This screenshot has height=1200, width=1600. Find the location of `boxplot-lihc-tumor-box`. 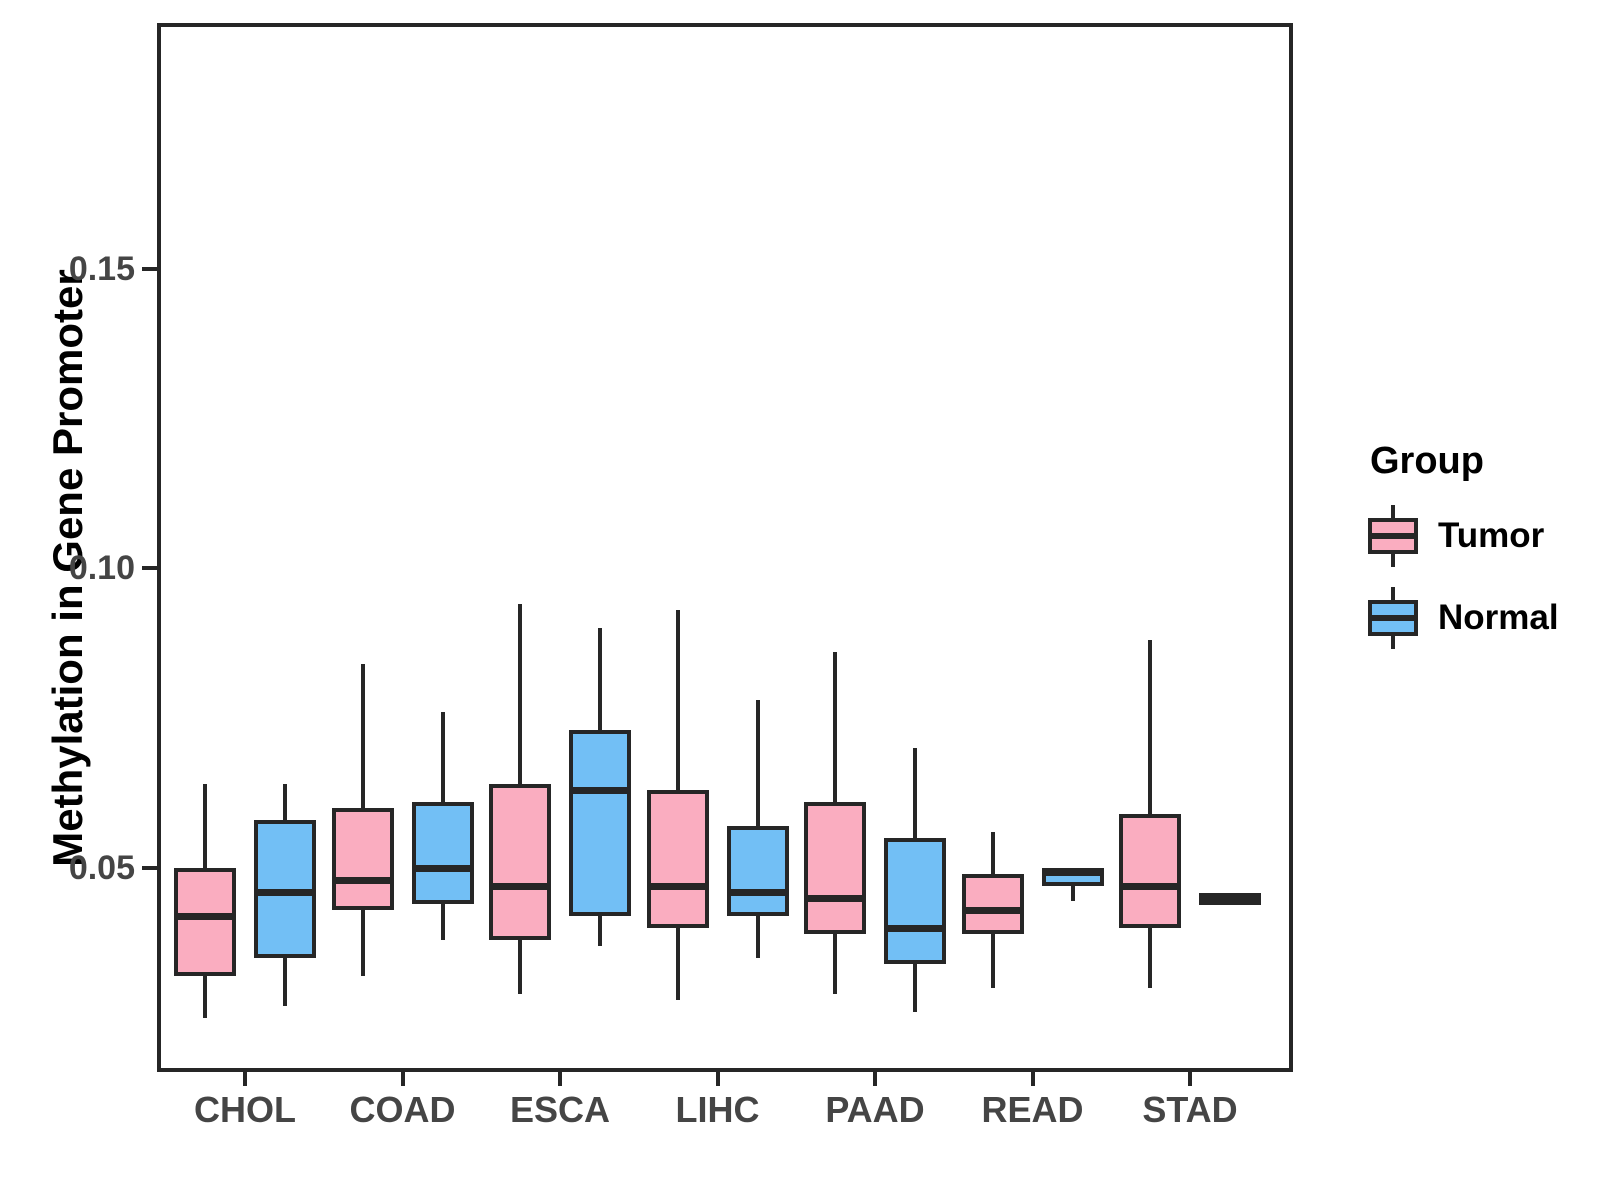

boxplot-lihc-tumor-box is located at coordinates (677, 859).